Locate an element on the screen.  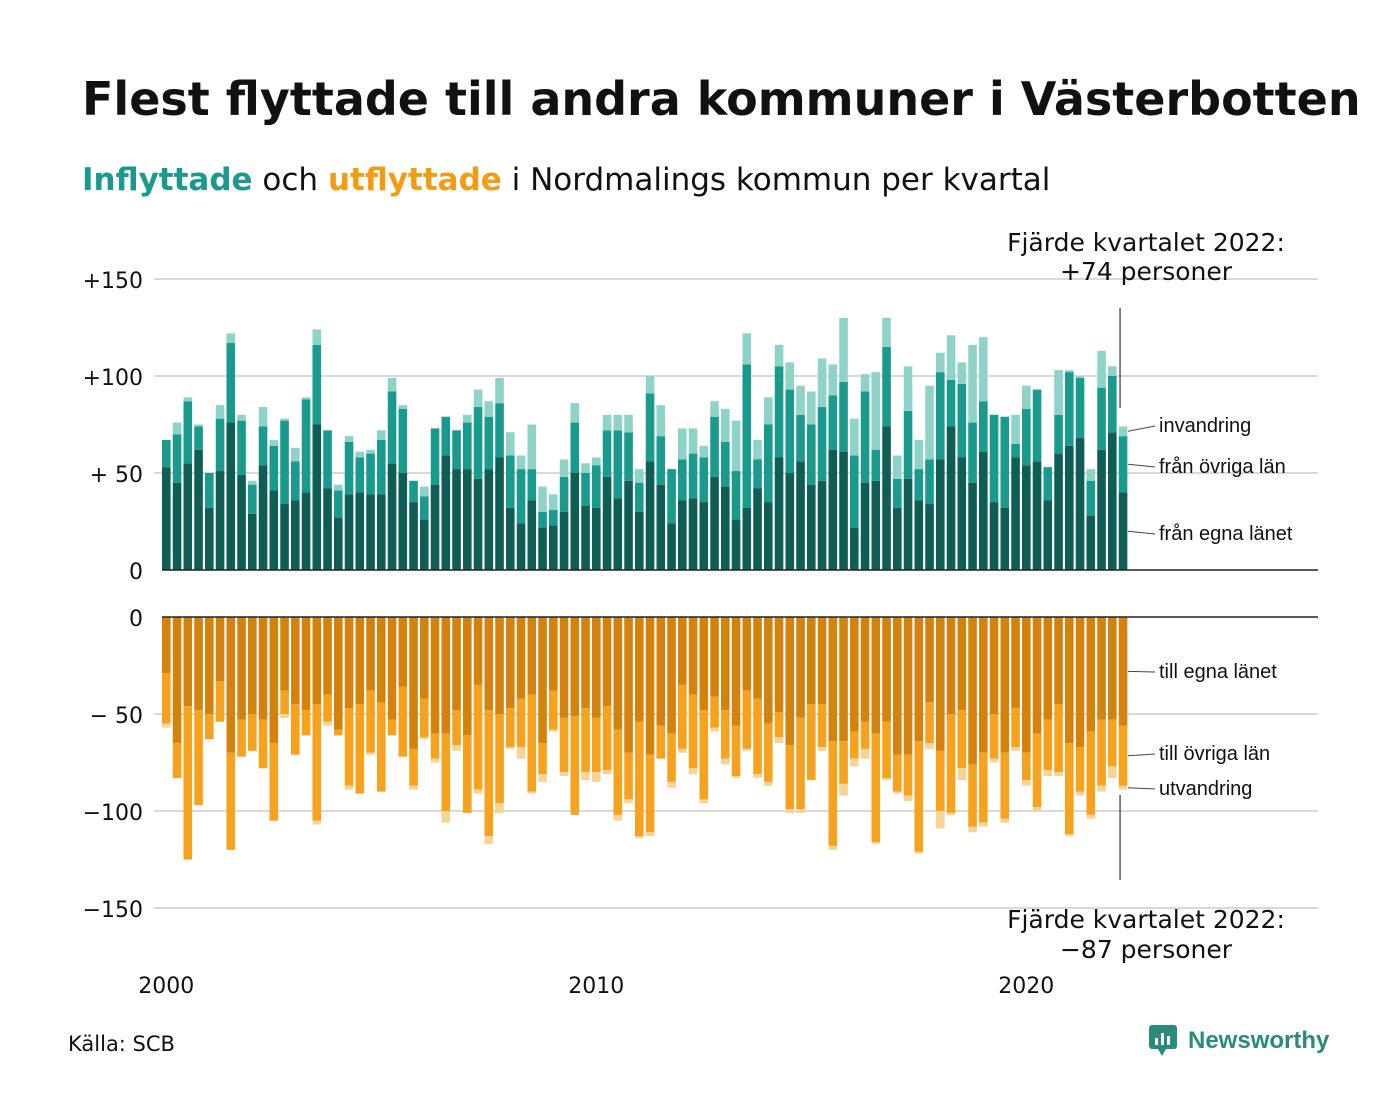
series-label-fran-egna-lanet: från egna länet is located at coordinates (1226, 534).